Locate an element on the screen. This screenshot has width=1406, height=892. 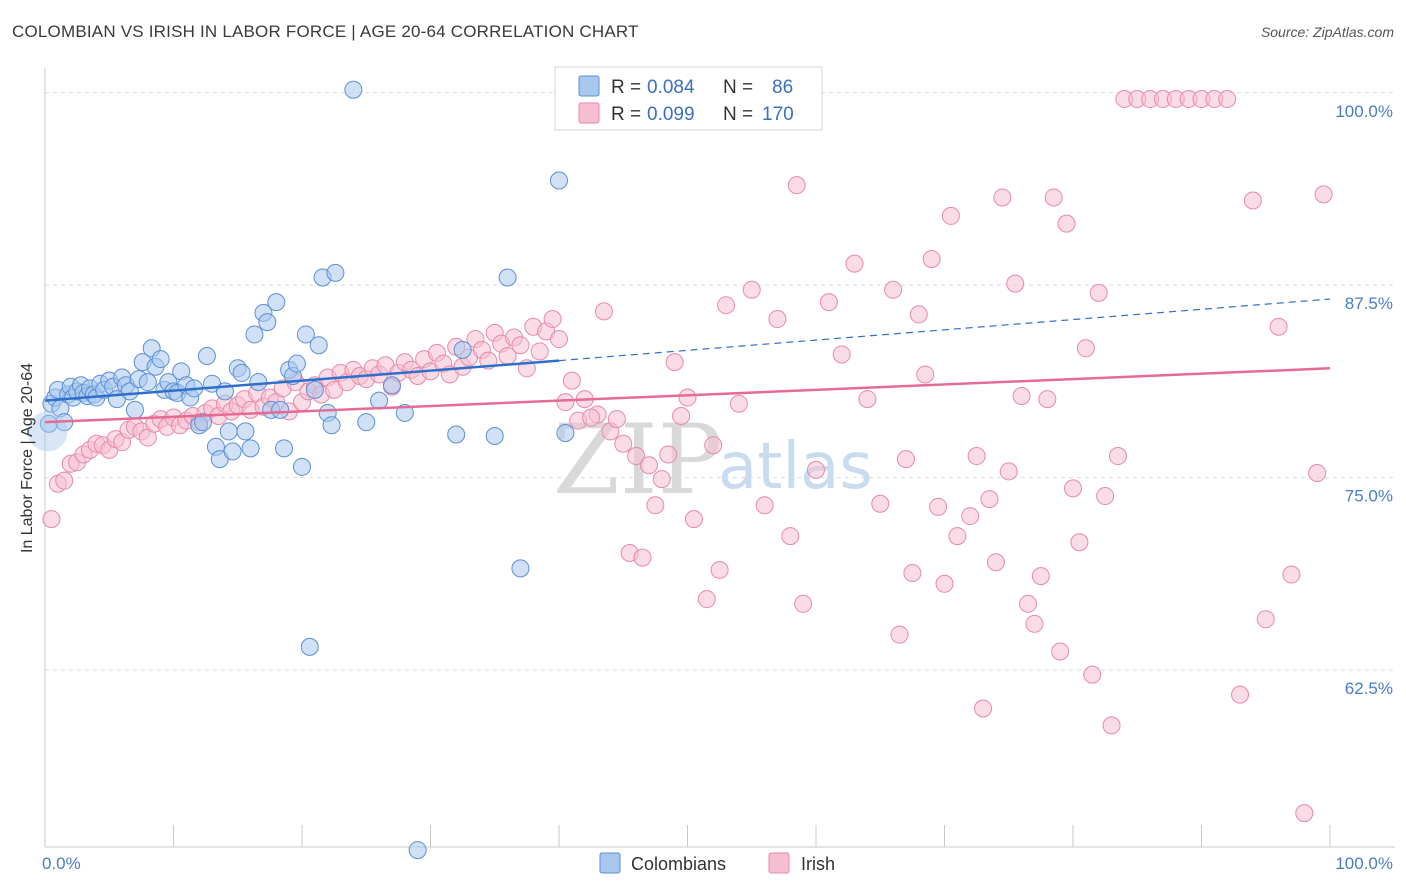
bottom-legend-swatch-colombians is located at coordinates (610, 863).